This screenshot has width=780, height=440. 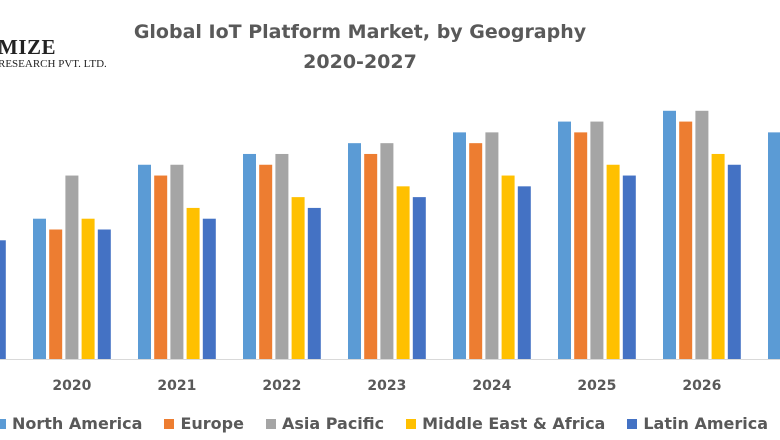 I want to click on x-tick-label: 2024, so click(x=491, y=386).